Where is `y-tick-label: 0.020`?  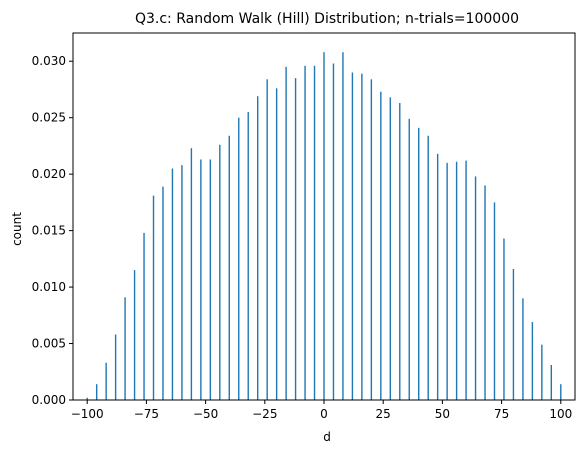
y-tick-label: 0.020 is located at coordinates (49, 174).